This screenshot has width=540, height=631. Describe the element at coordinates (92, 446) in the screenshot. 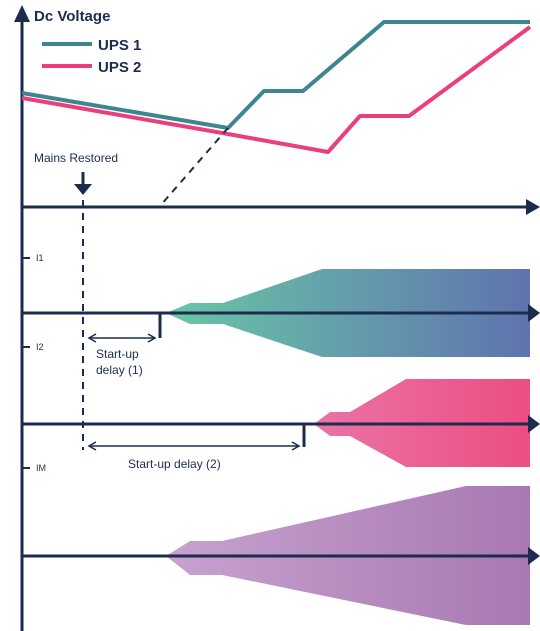

I see `delay2-left-arrow-icon` at that location.